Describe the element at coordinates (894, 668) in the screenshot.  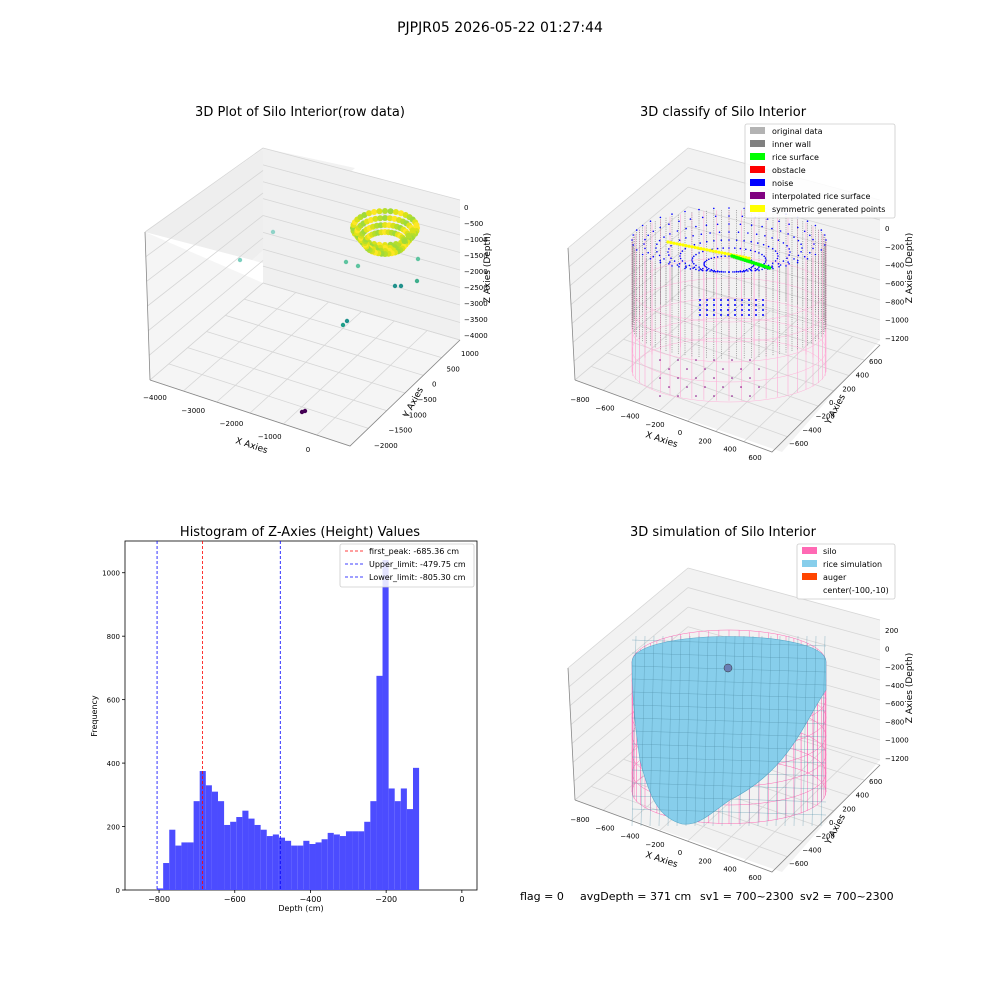
I see `p4-z-tick-2: −200` at that location.